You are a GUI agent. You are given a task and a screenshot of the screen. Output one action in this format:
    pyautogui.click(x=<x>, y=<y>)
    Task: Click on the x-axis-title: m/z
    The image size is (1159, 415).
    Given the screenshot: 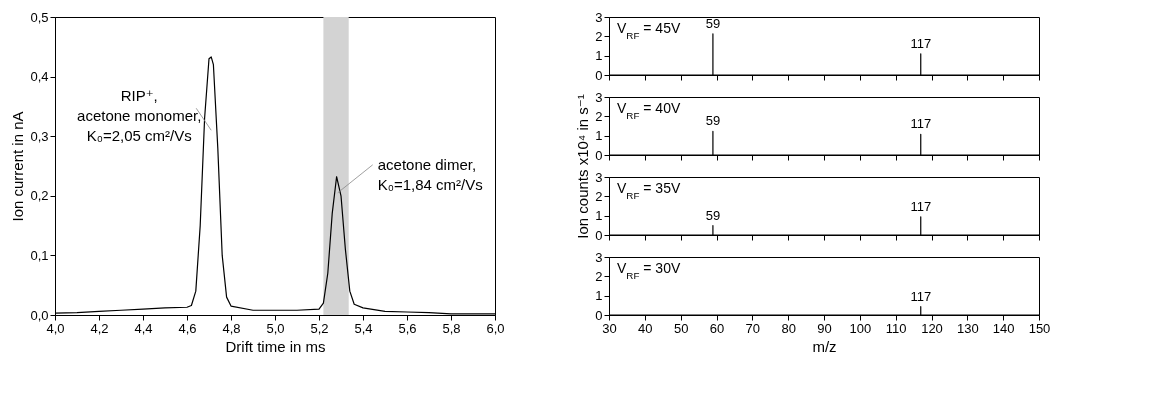 What is the action you would take?
    pyautogui.click(x=824, y=346)
    